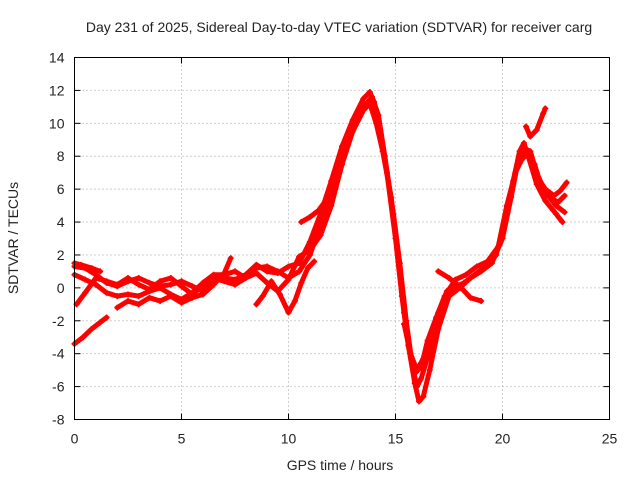  I want to click on x-tick-label: 0, so click(75, 439).